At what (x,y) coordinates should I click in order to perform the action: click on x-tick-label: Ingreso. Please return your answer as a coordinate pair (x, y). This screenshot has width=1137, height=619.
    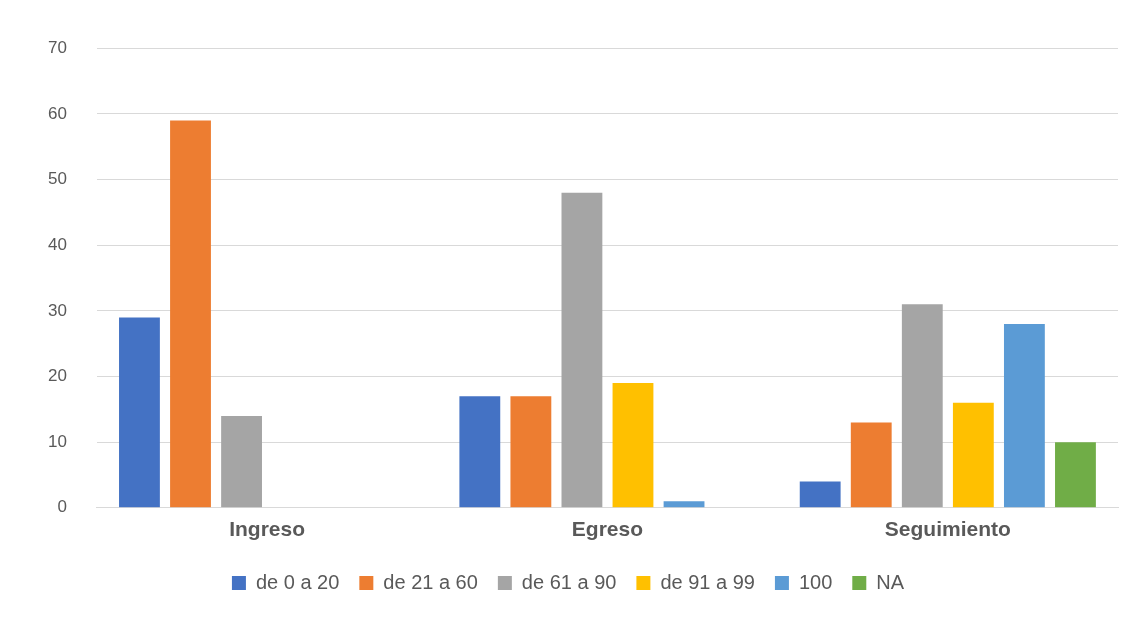
    Looking at the image, I should click on (267, 529).